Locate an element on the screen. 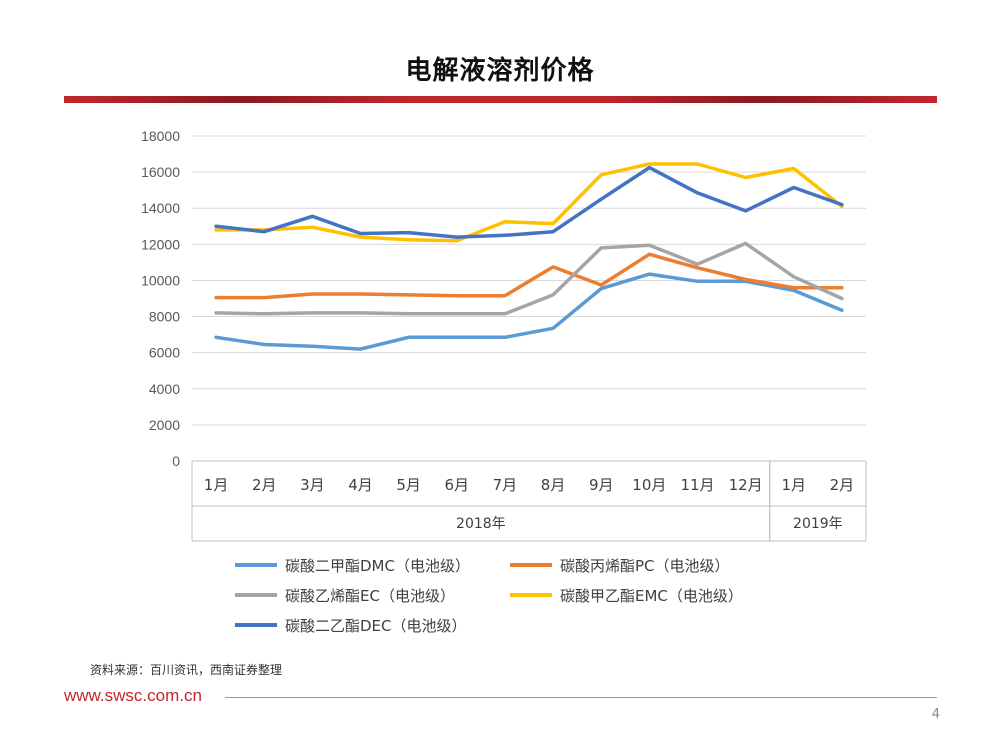 The height and width of the screenshot is (750, 1000). x-tick-label: 10月 is located at coordinates (649, 485).